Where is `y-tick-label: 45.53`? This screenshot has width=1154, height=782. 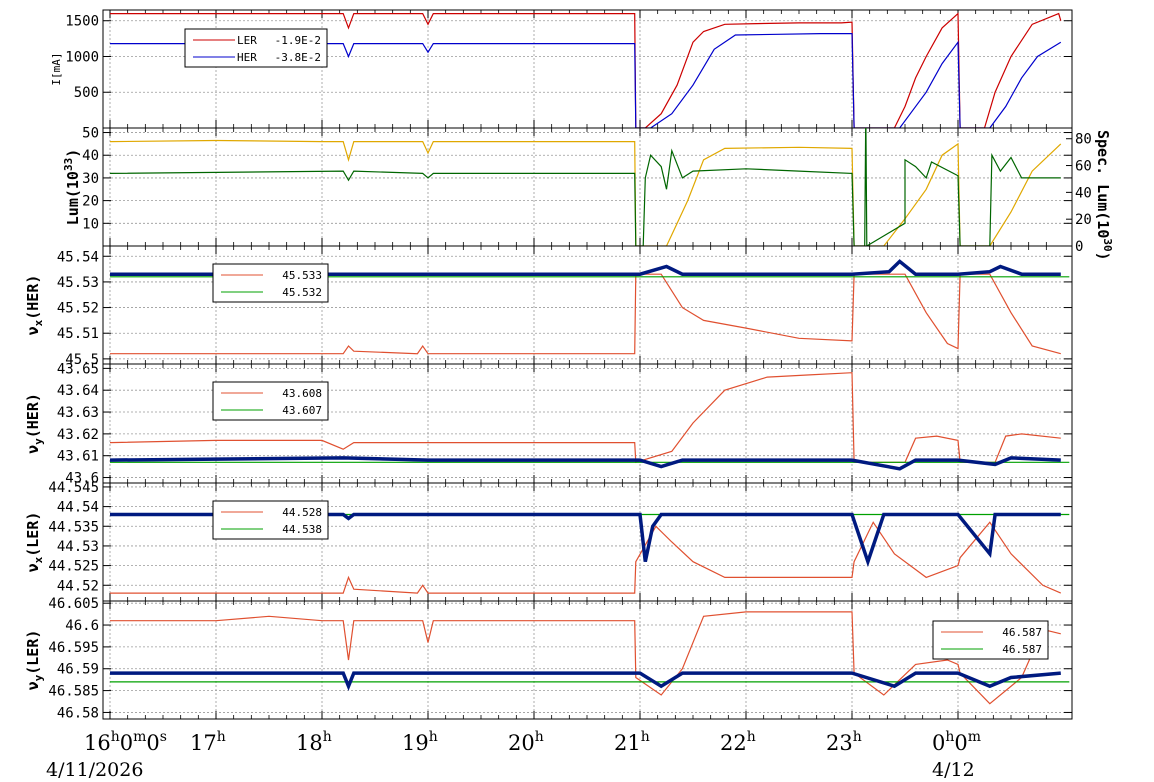 y-tick-label: 45.53 is located at coordinates (78, 283).